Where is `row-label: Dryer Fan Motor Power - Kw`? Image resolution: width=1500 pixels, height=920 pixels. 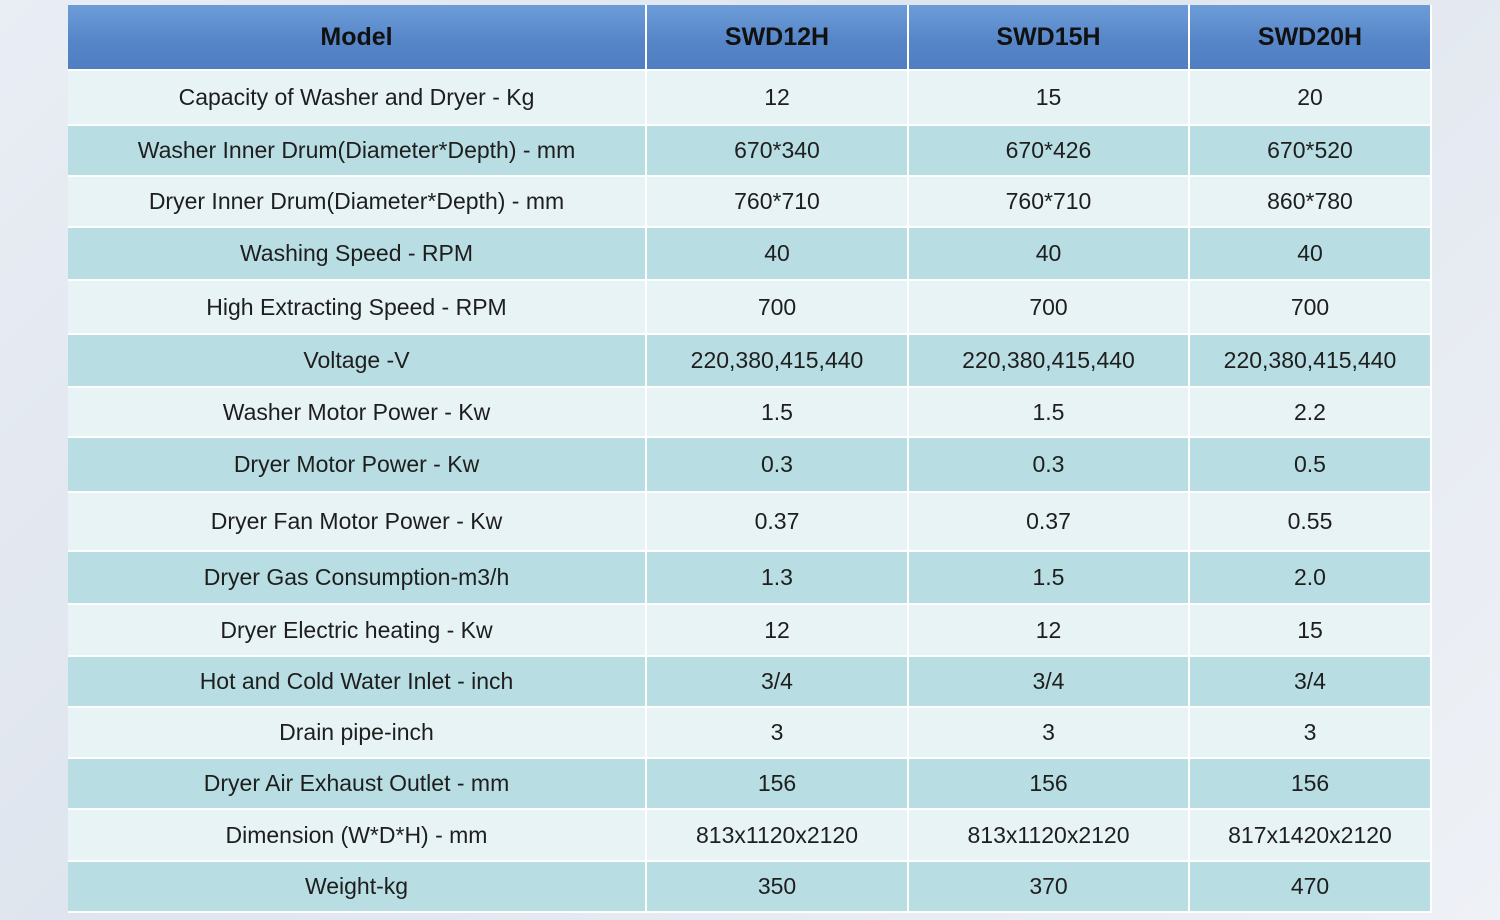 row-label: Dryer Fan Motor Power - Kw is located at coordinates (357, 522).